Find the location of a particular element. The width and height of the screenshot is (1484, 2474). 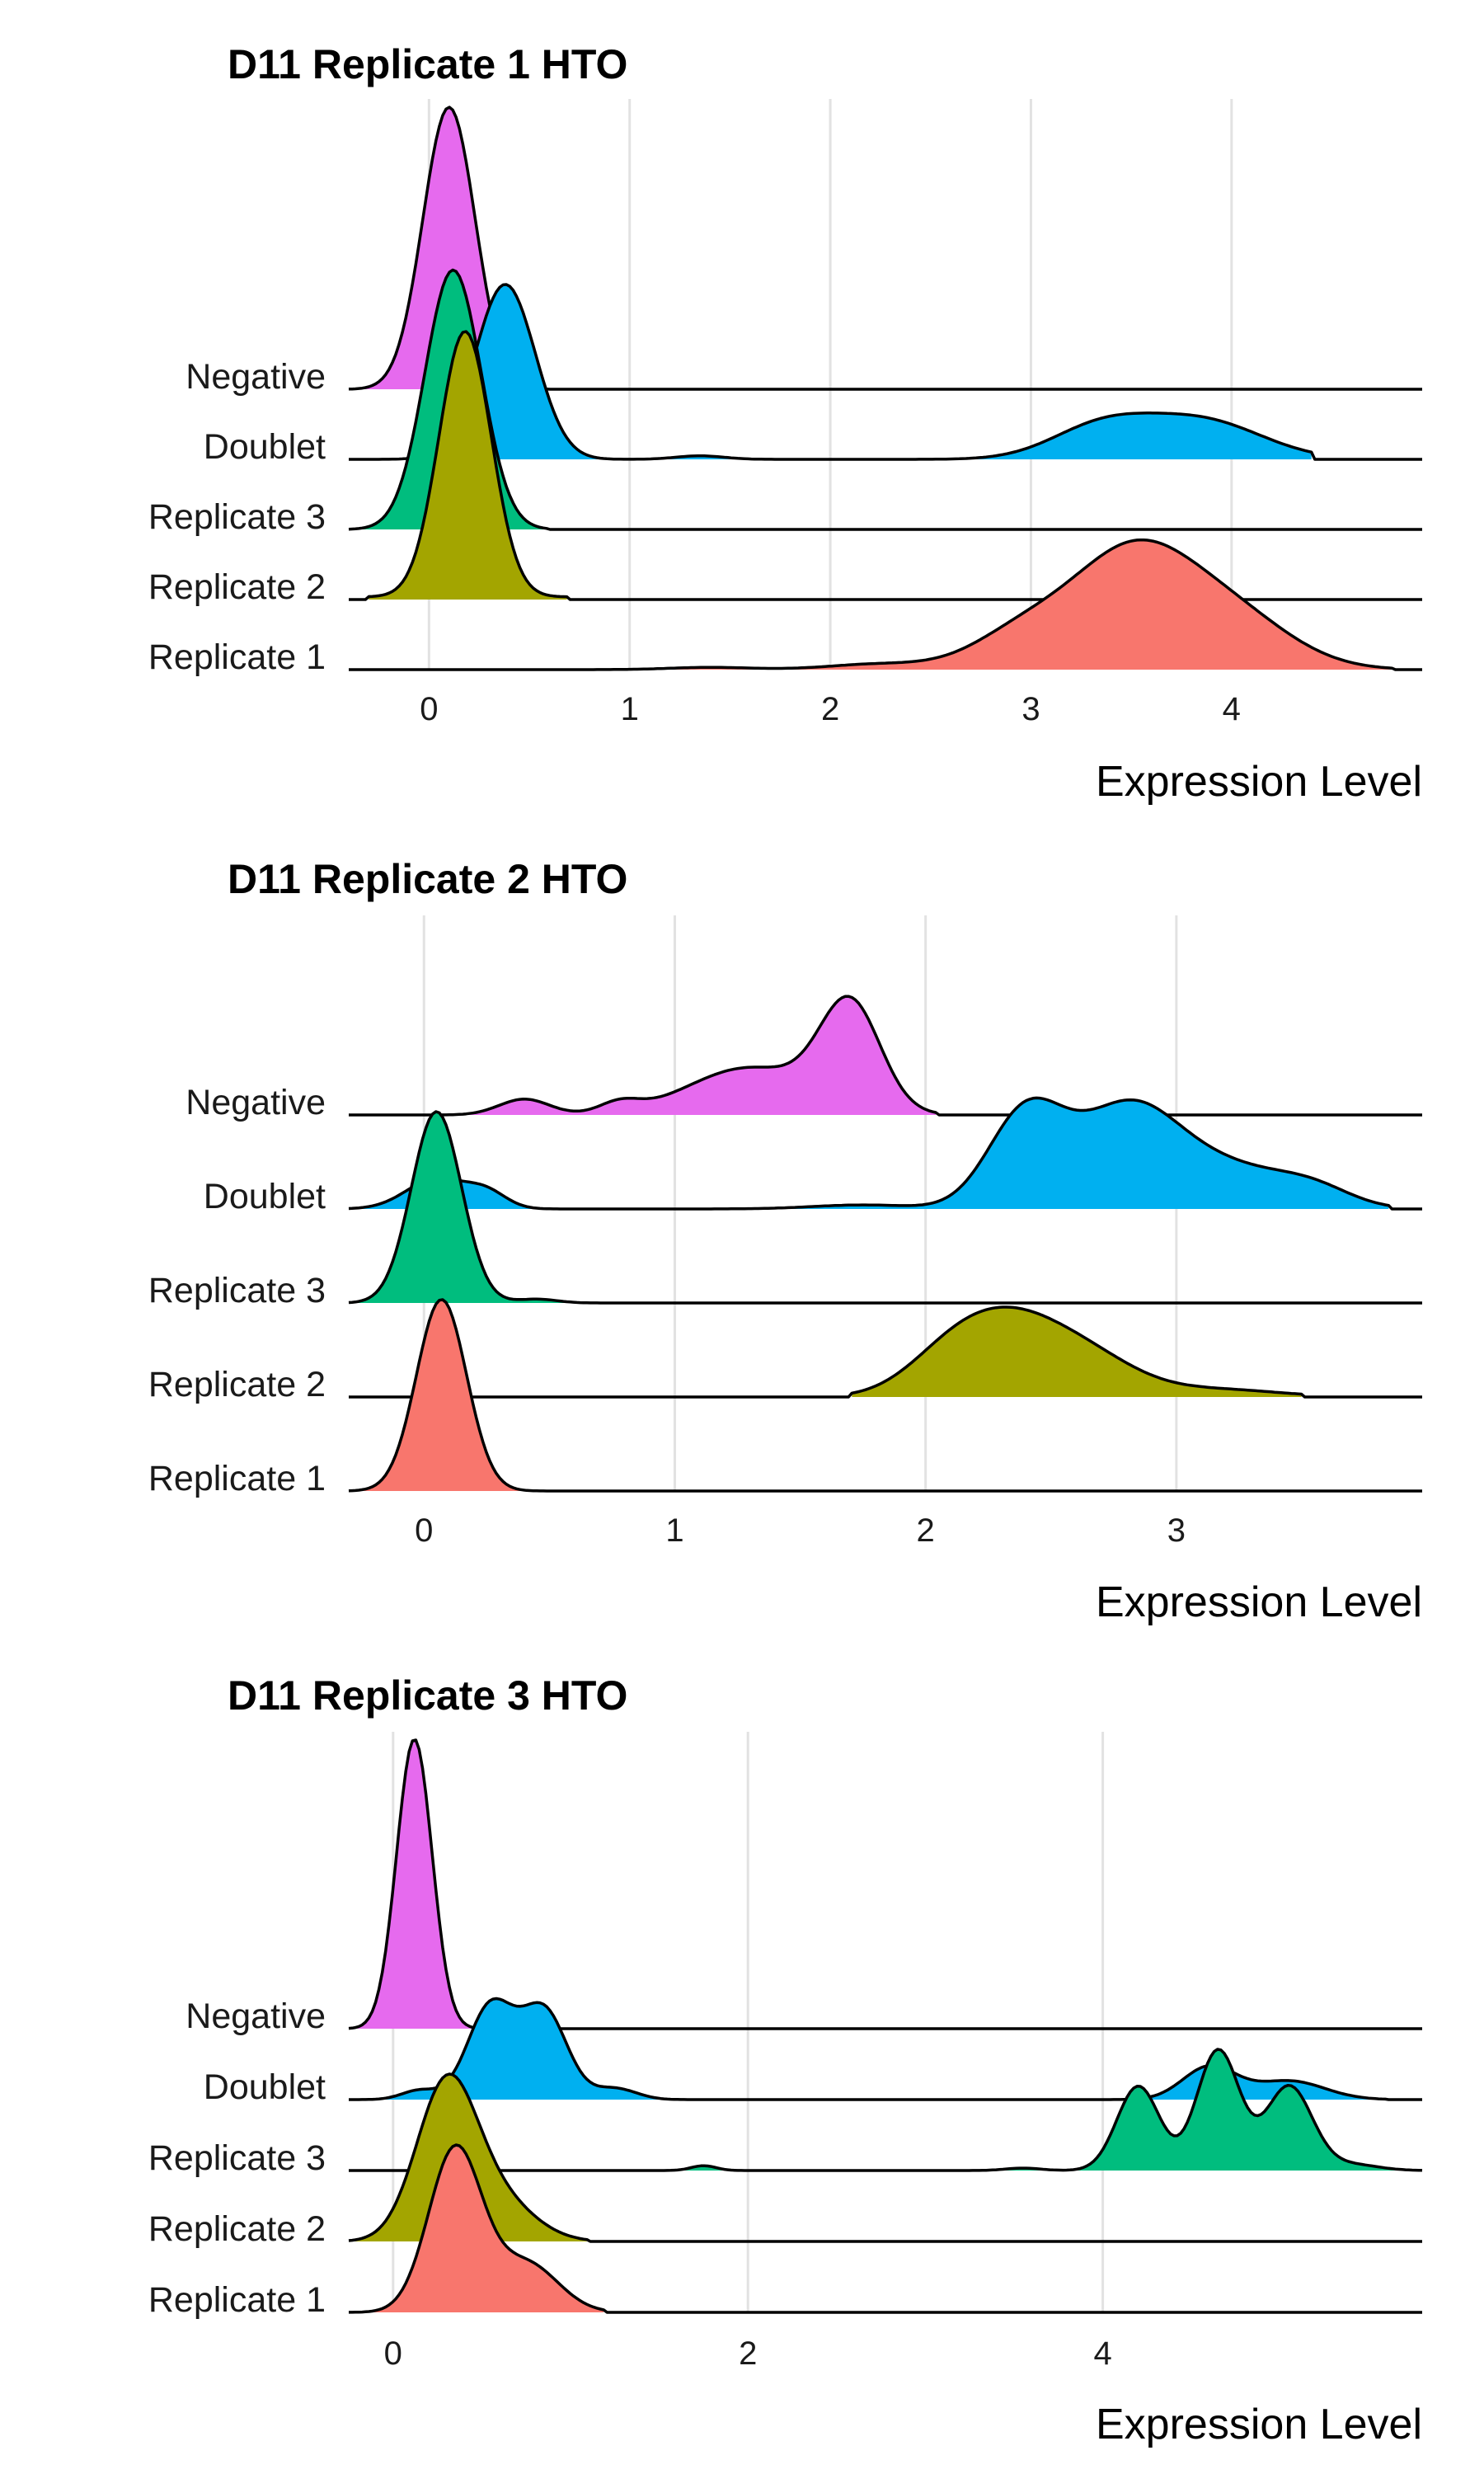

chart-title: D11 Replicate 1 HTO is located at coordinates (427, 64).